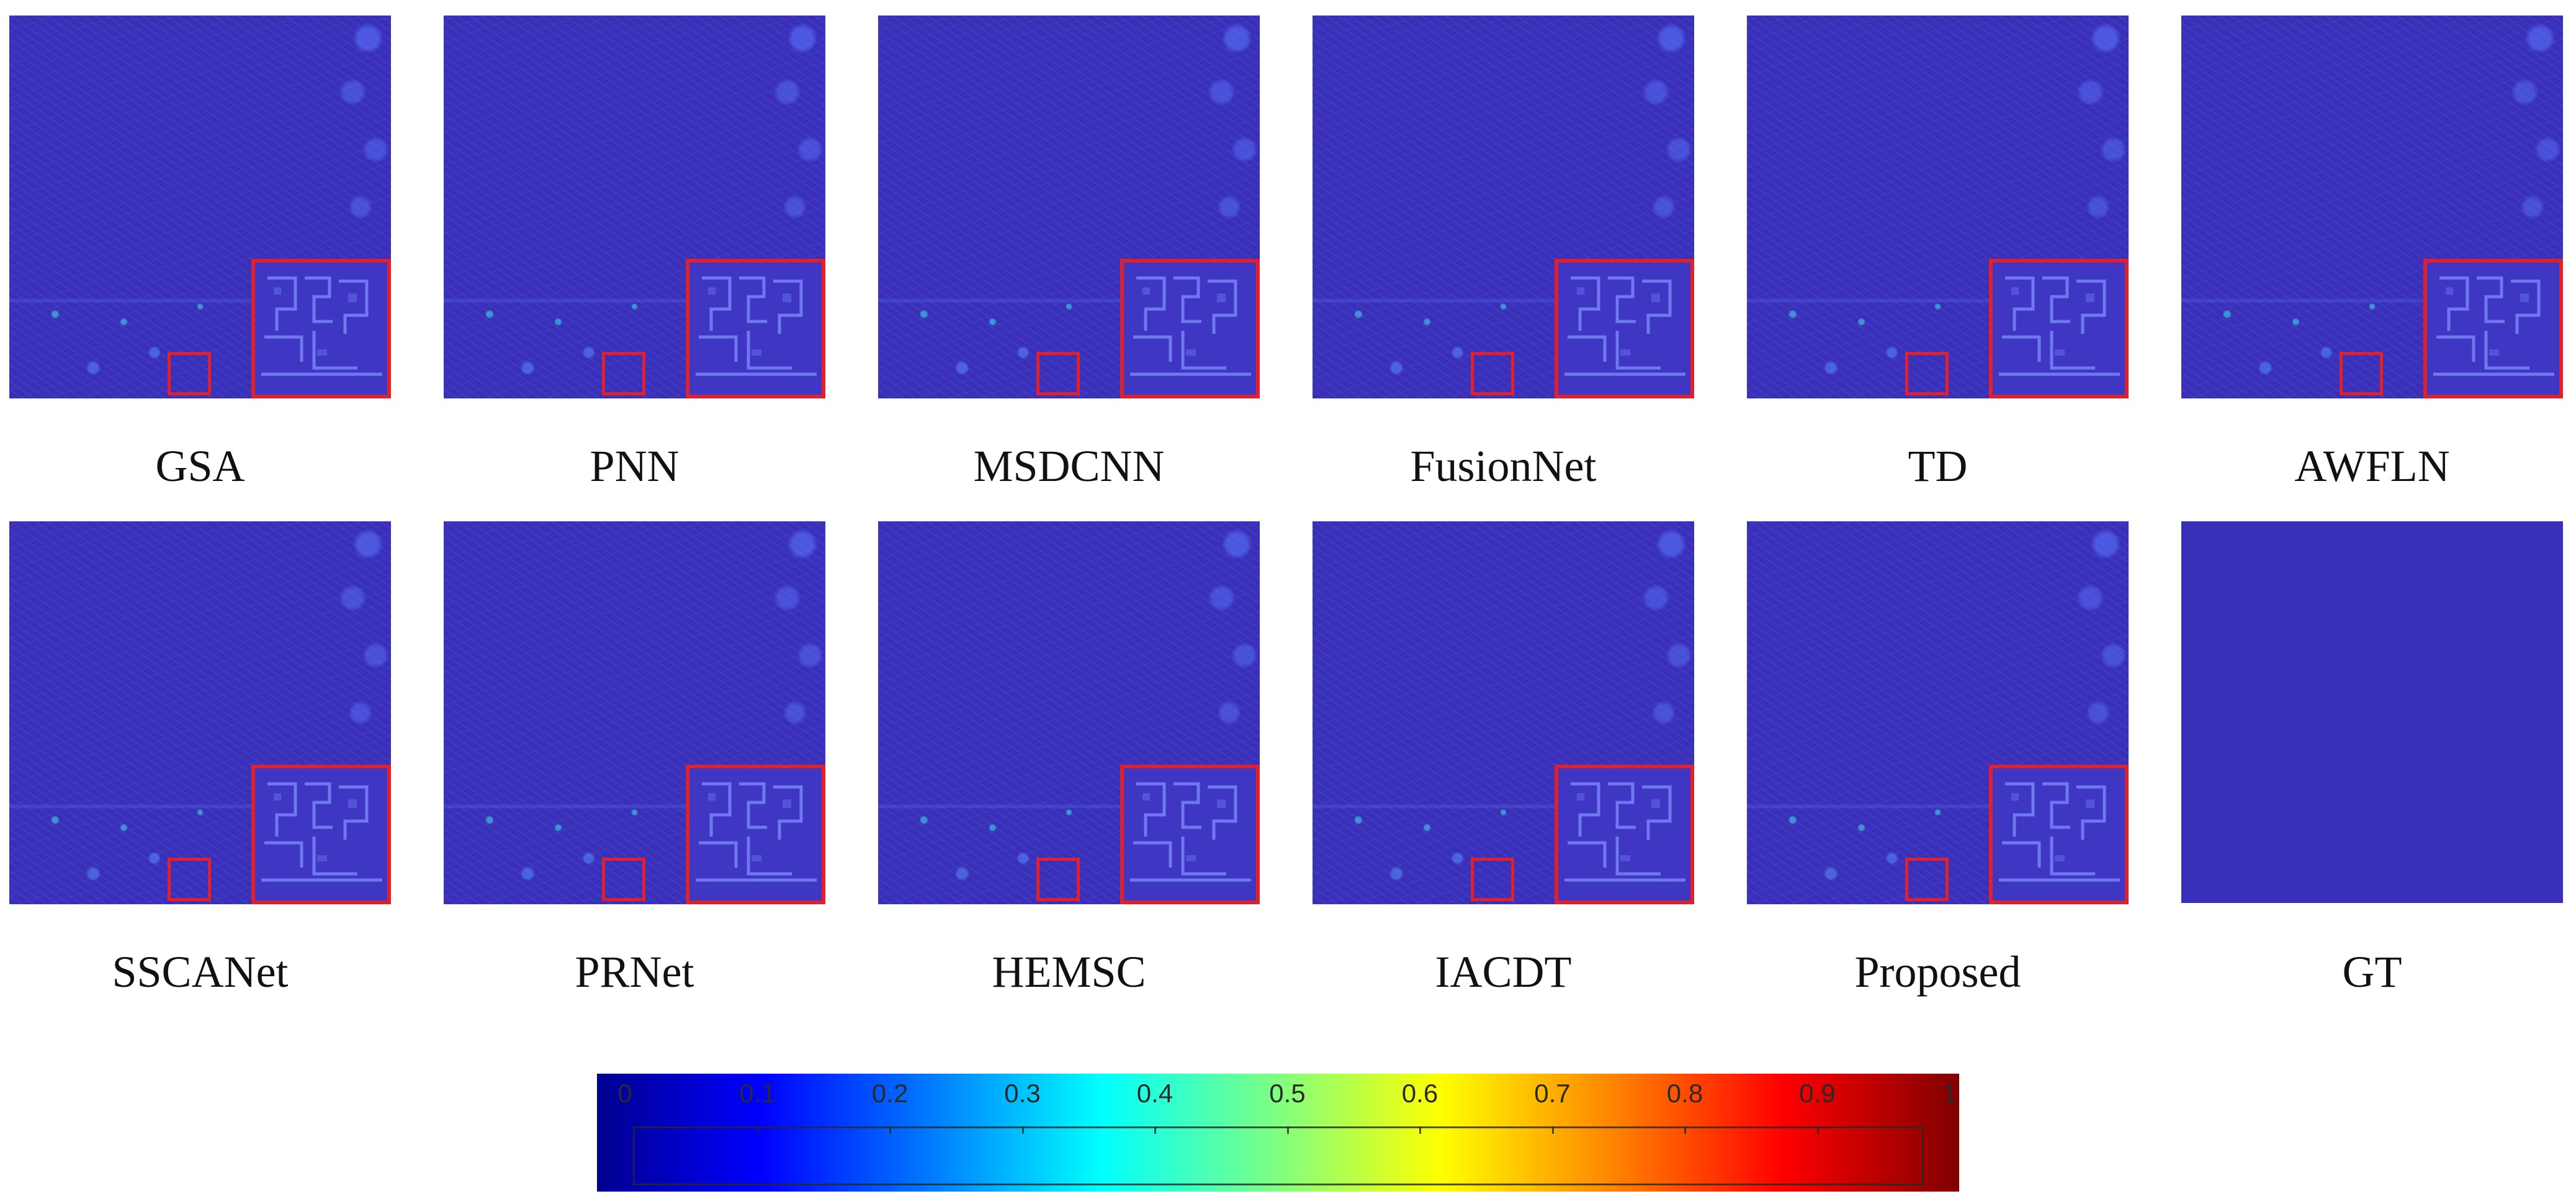  I want to click on method-label: SSCANet, so click(200, 972).